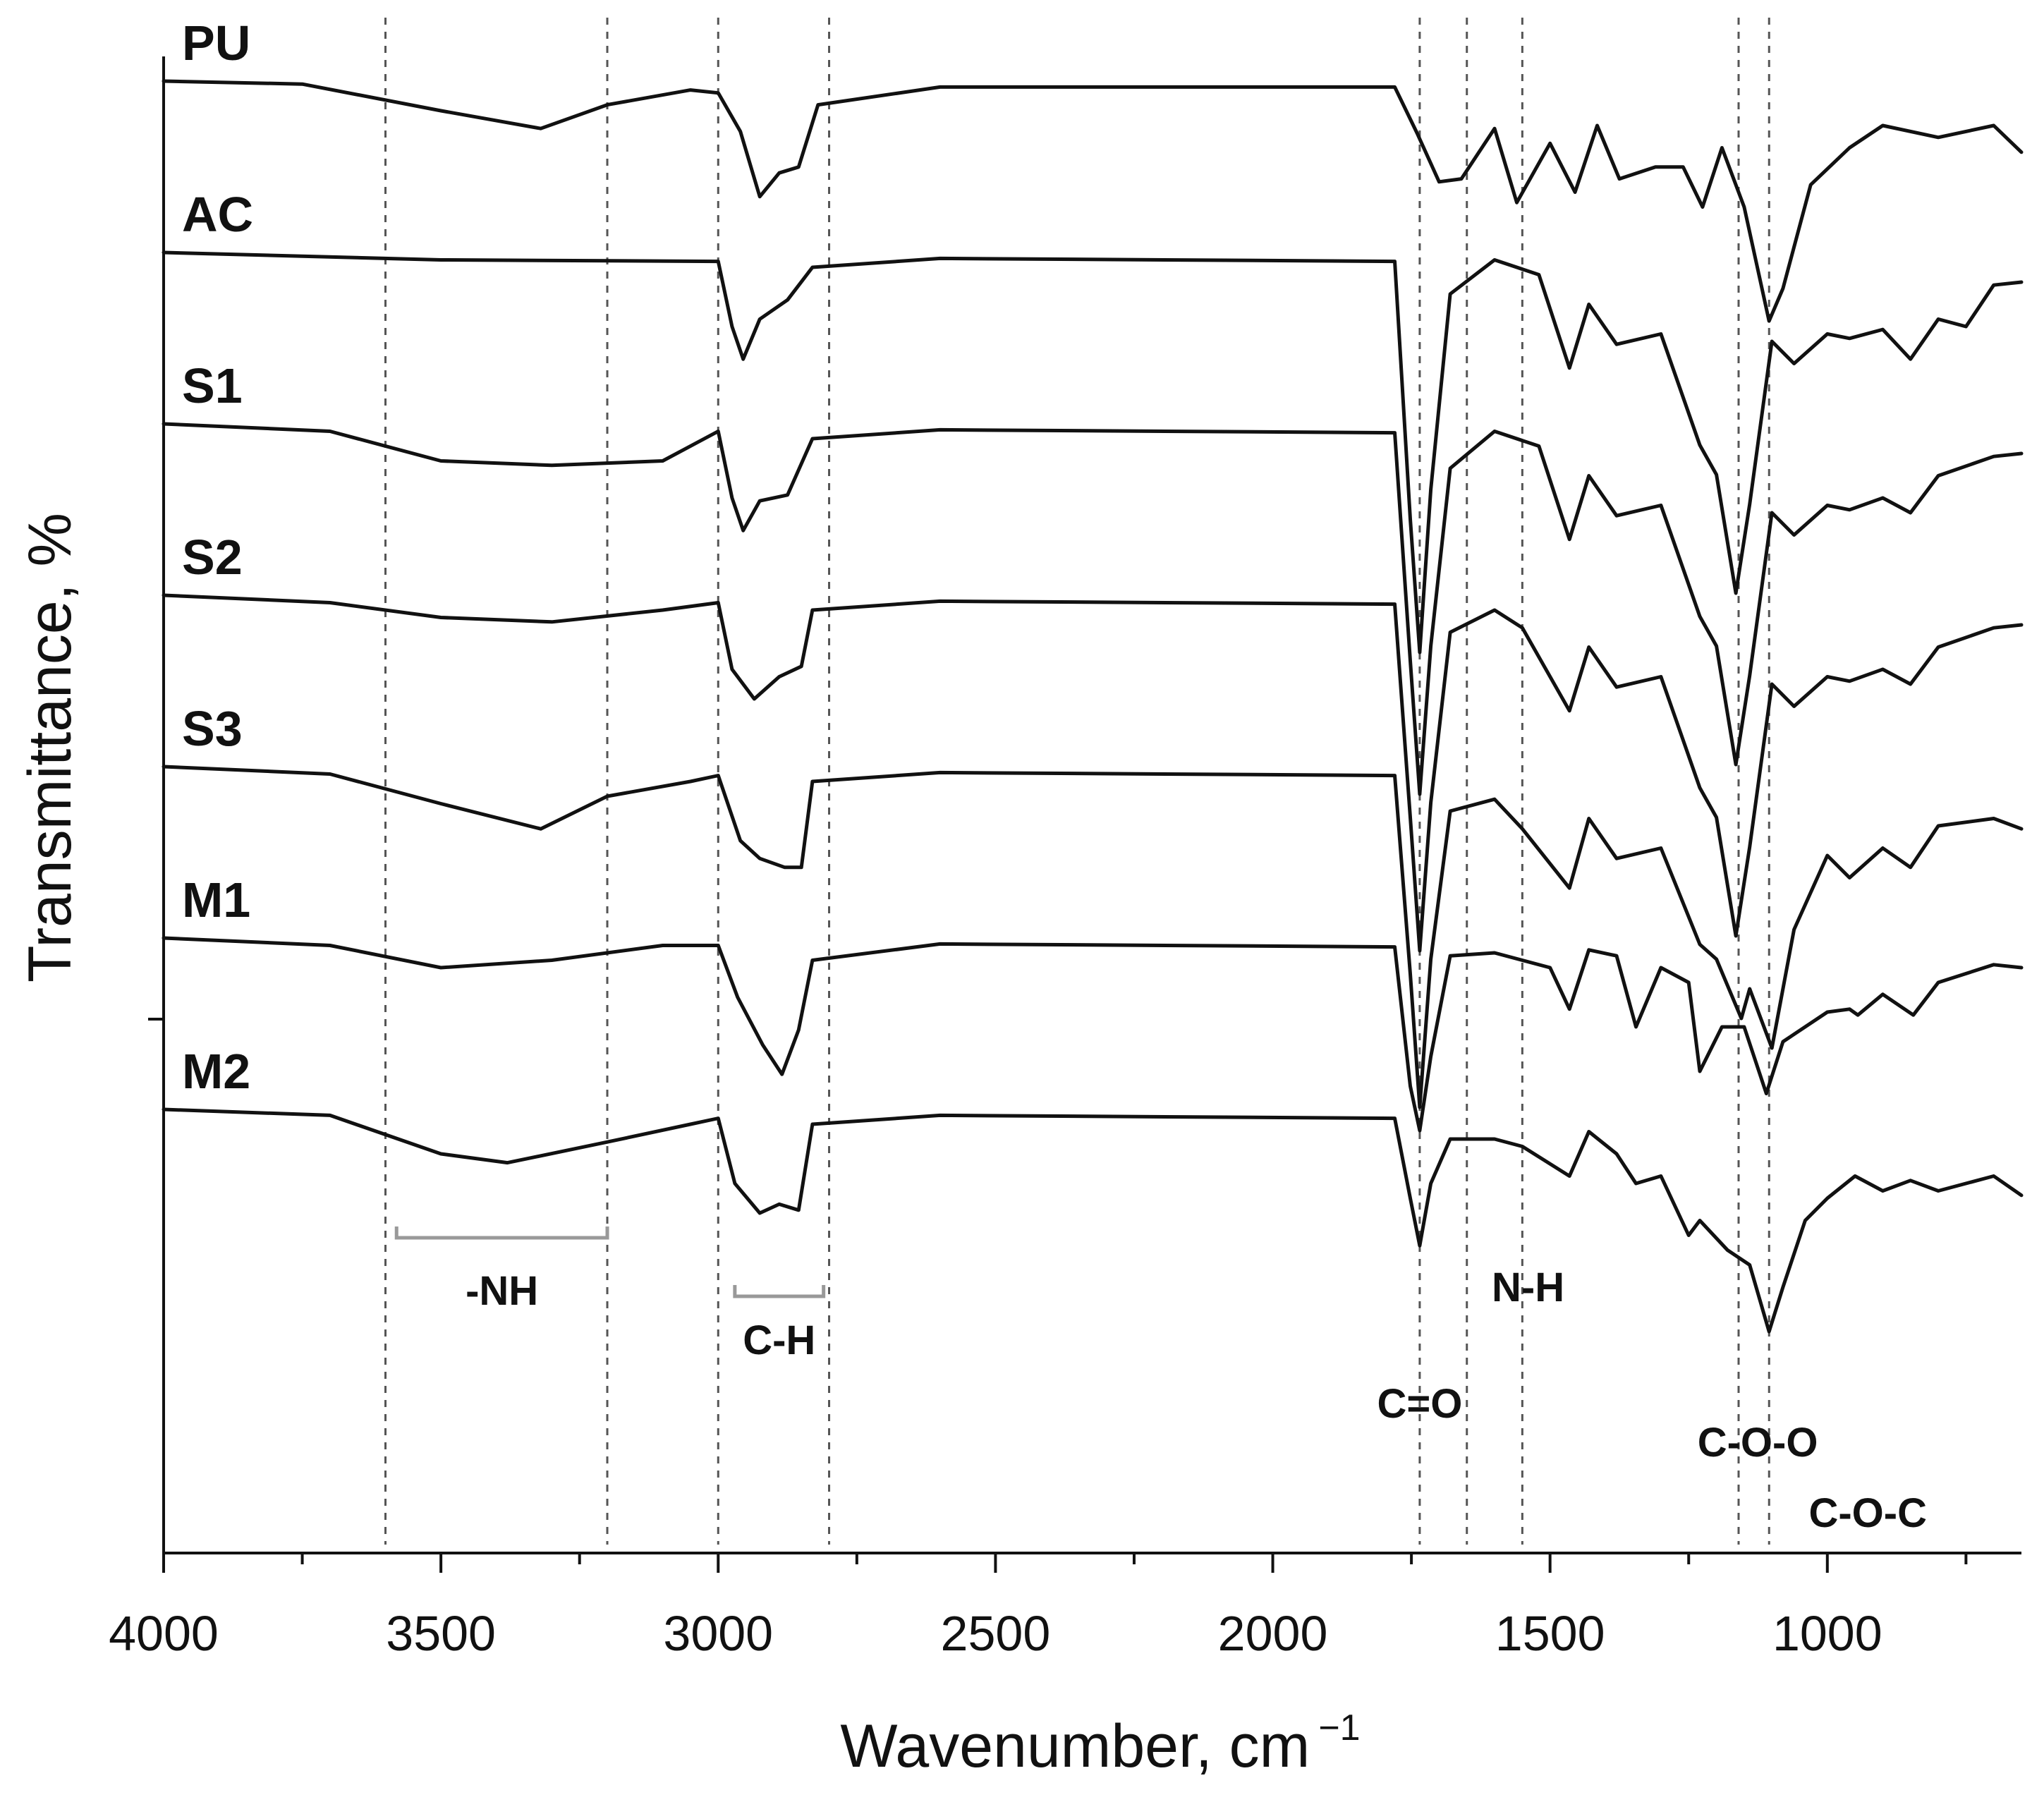 The width and height of the screenshot is (2044, 1802). I want to click on series-line-m2, so click(1093, 1220).